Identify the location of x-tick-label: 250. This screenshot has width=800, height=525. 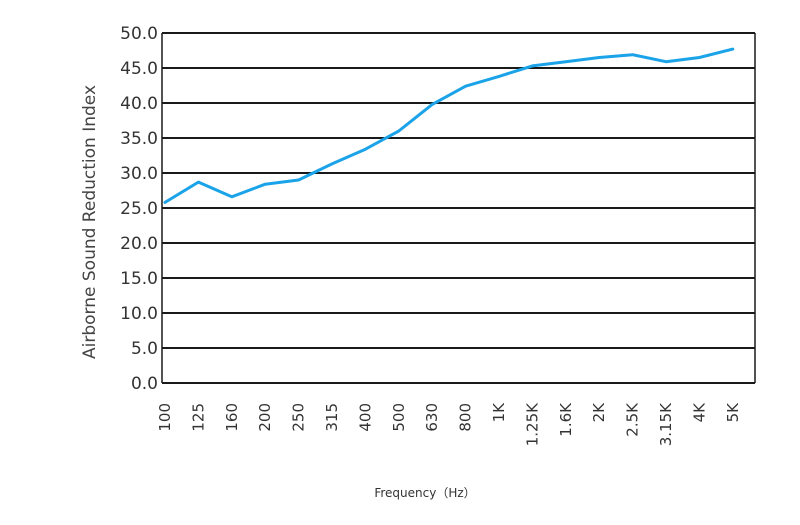
(299, 417).